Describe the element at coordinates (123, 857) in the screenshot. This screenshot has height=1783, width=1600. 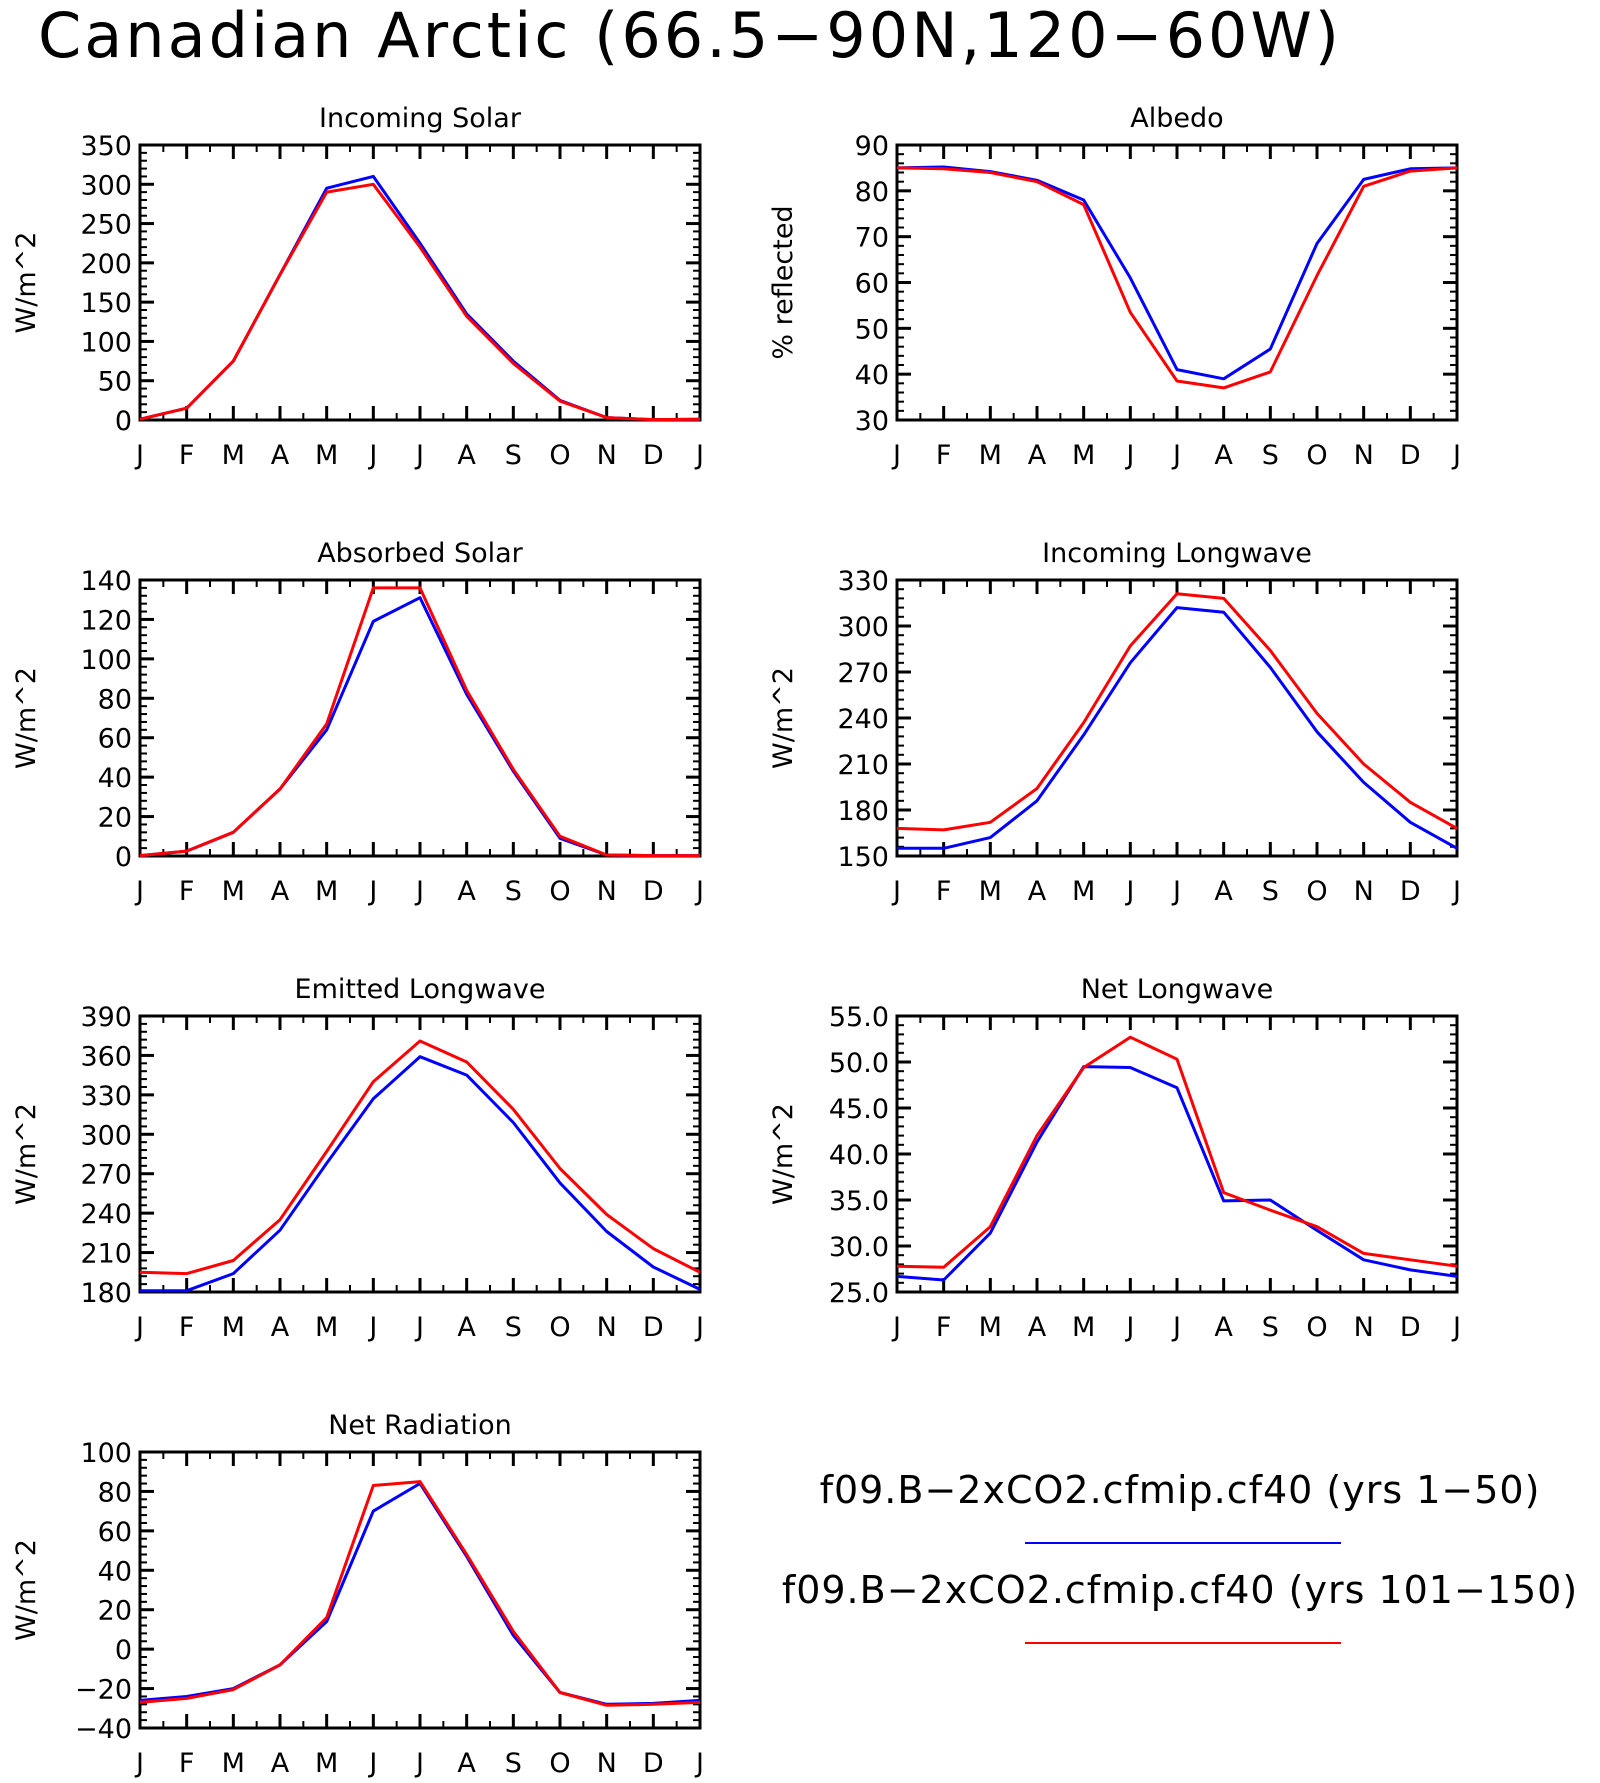
I see `y-tick-label: 0` at that location.